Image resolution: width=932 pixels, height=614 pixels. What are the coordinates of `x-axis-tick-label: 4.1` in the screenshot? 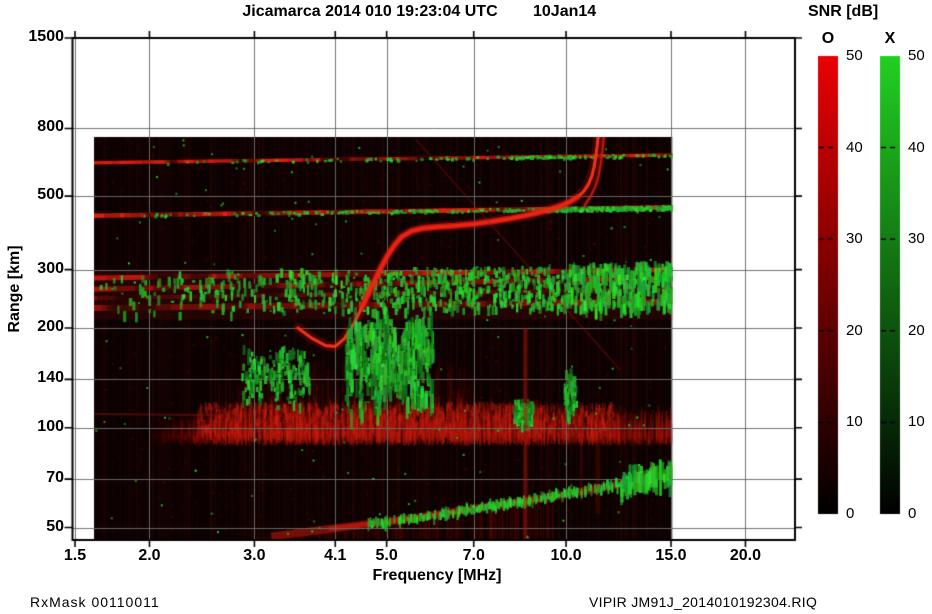 It's located at (335, 555).